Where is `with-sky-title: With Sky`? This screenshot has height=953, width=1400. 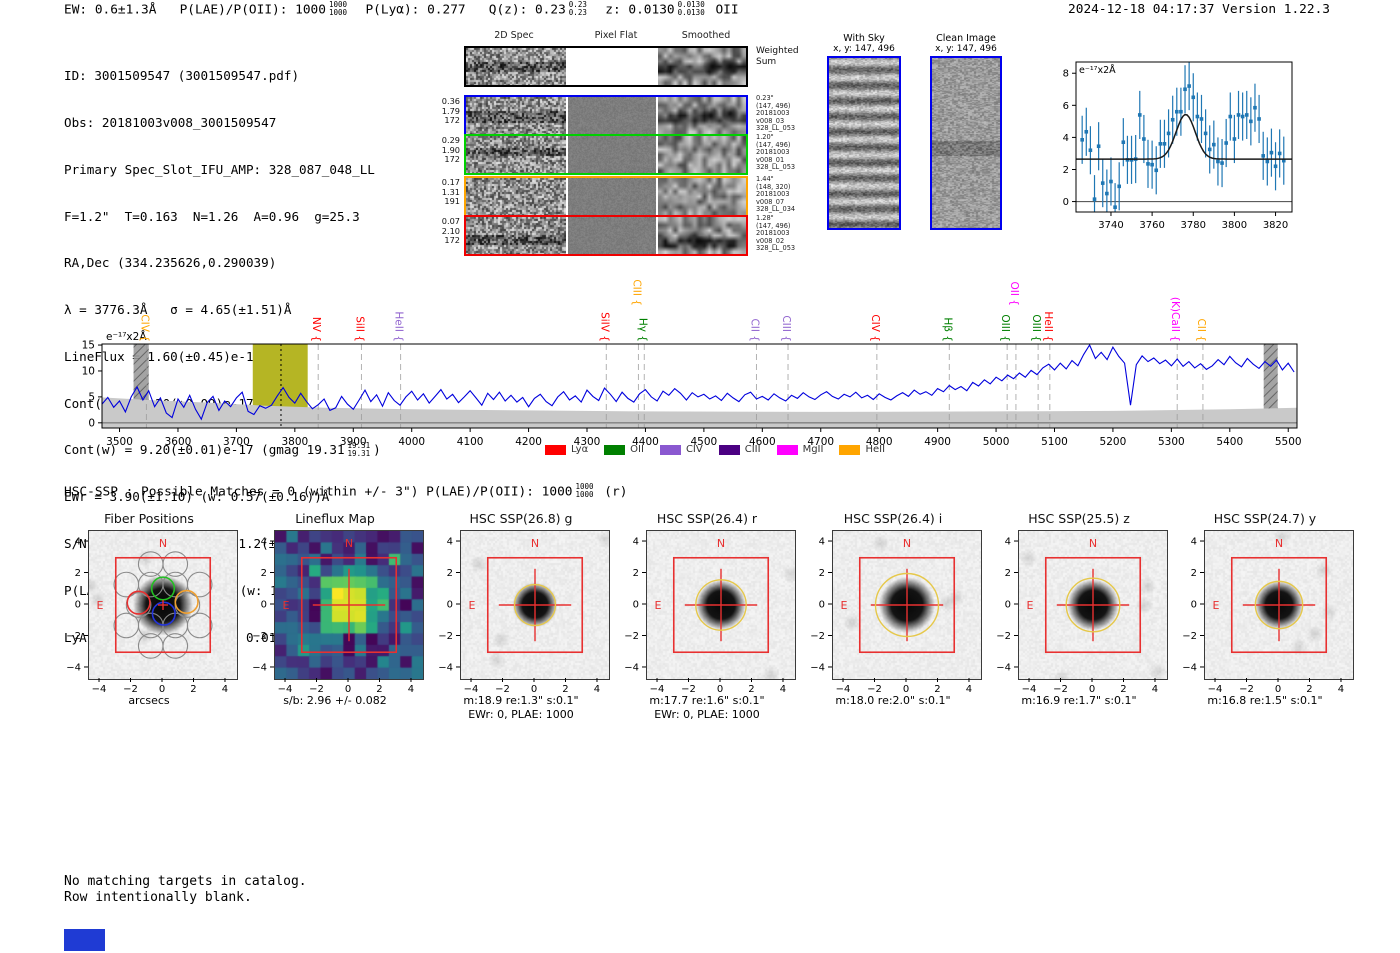
with-sky-title: With Sky is located at coordinates (864, 38).